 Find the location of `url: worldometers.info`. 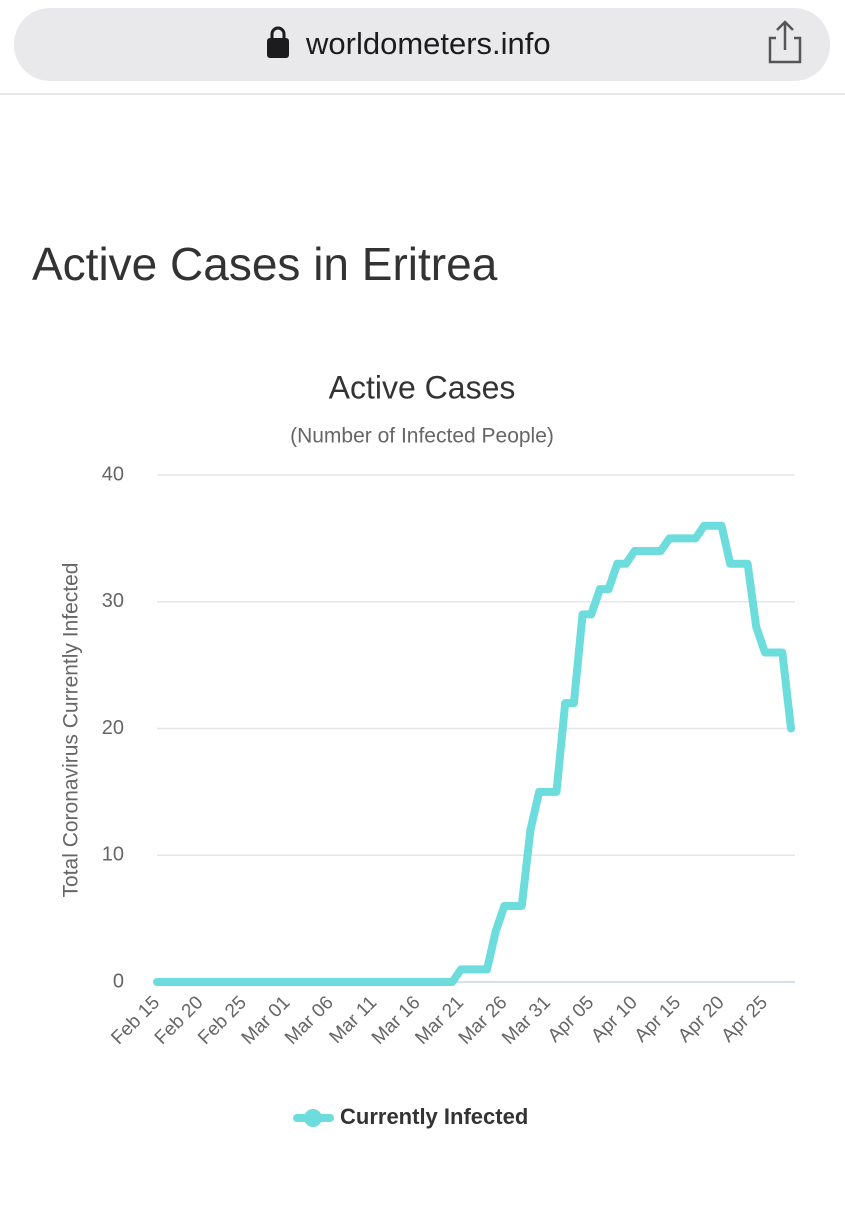

url: worldometers.info is located at coordinates (428, 43).